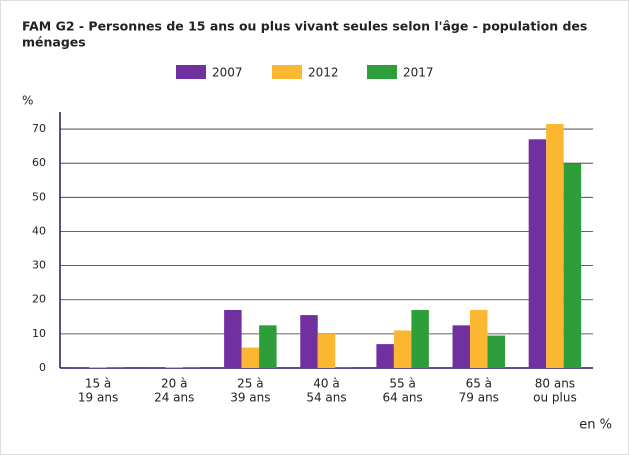  What do you see at coordinates (402, 398) in the screenshot?
I see `x-tick-label: 64 ans` at bounding box center [402, 398].